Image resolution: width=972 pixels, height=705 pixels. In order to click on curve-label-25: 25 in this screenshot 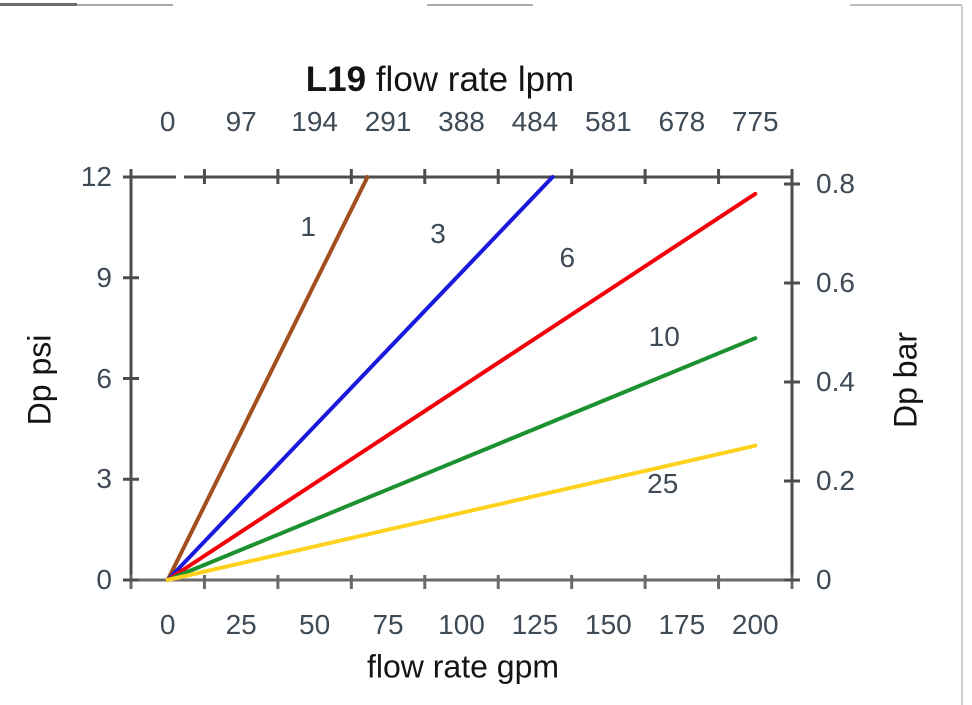, I will do `click(663, 484)`.